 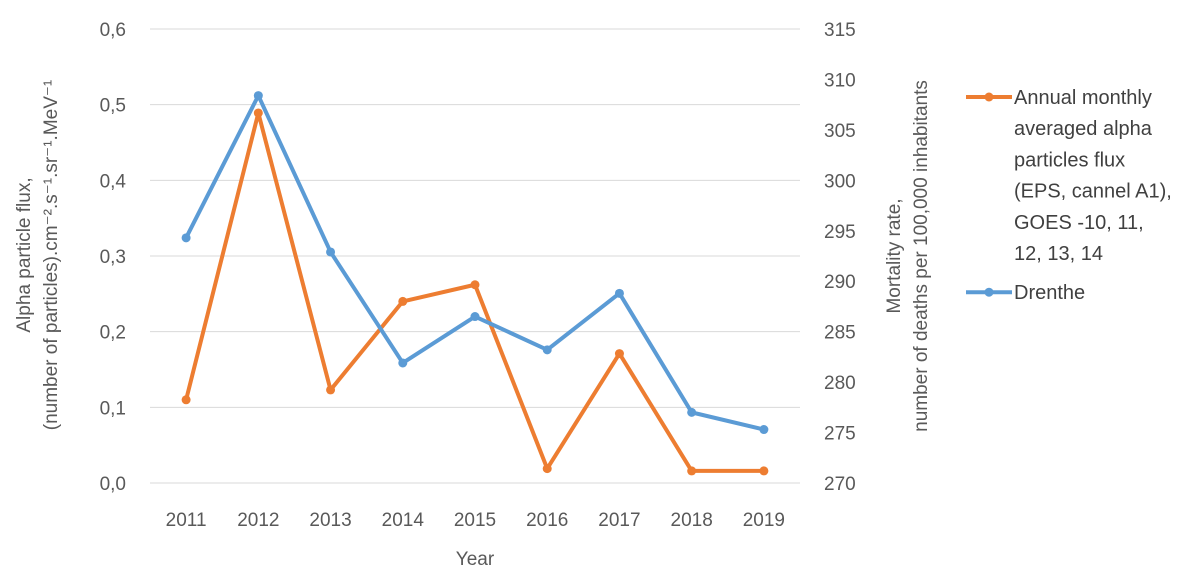 What do you see at coordinates (24, 254) in the screenshot?
I see `left-axis-label-line-1: Alpha particle flux,` at bounding box center [24, 254].